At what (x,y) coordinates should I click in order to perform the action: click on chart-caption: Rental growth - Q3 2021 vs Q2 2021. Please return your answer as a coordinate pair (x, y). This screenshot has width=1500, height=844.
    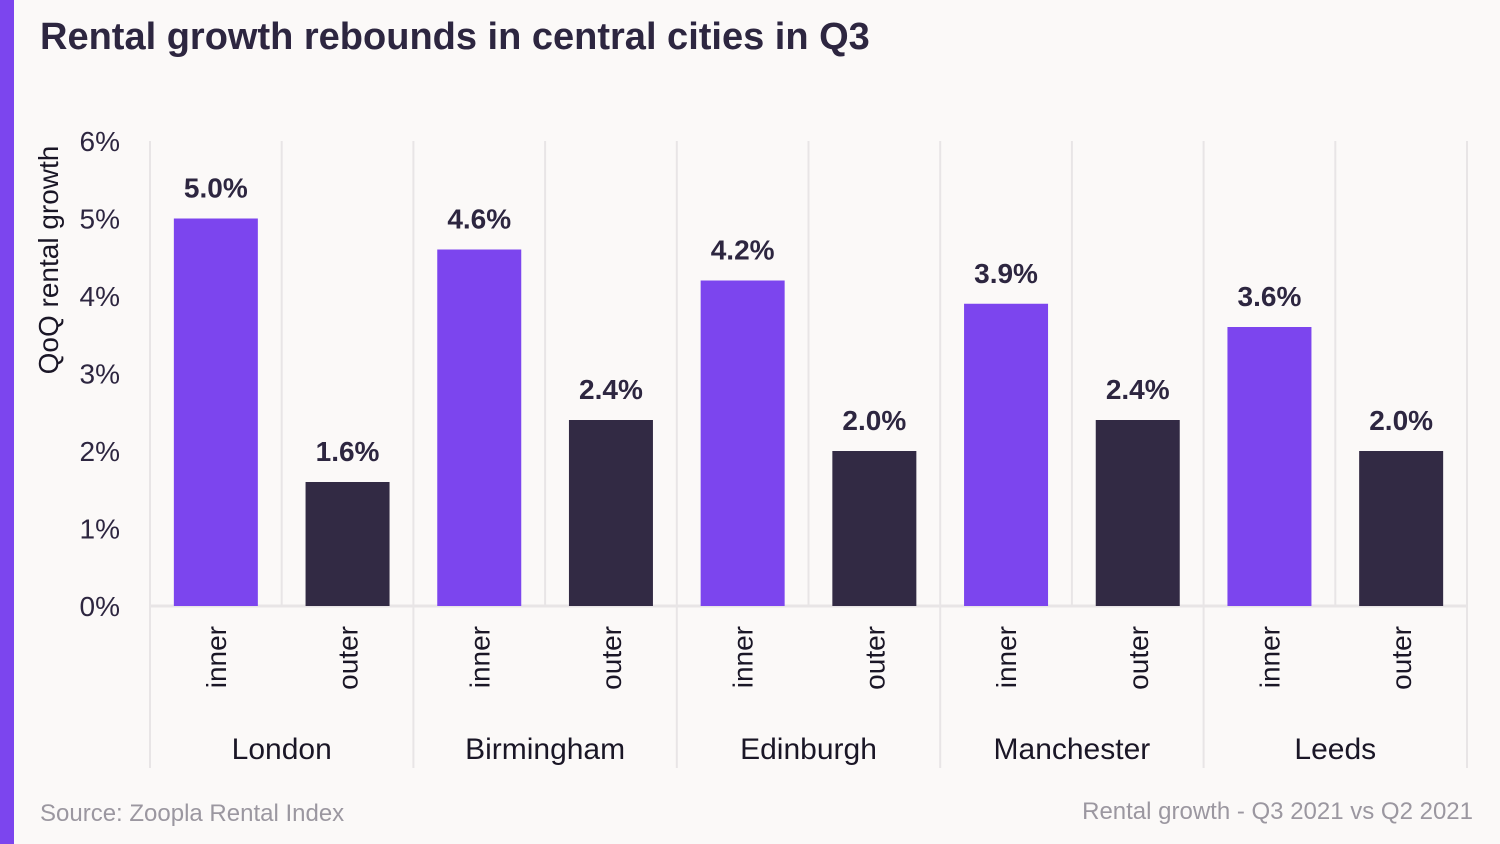
    Looking at the image, I should click on (1277, 811).